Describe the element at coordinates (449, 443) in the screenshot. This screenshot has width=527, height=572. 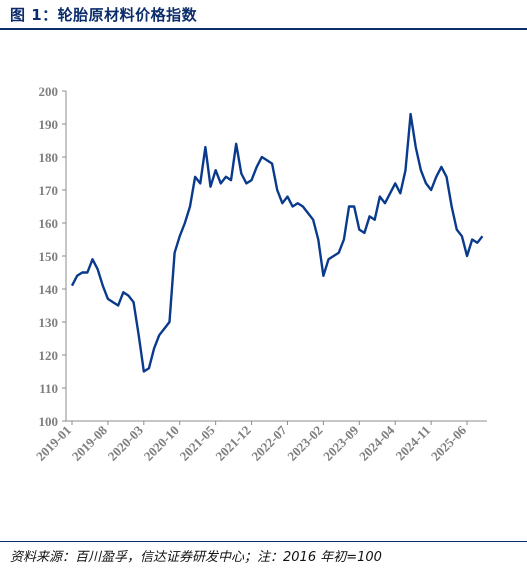
I see `x-tick-label: 2025-06` at that location.